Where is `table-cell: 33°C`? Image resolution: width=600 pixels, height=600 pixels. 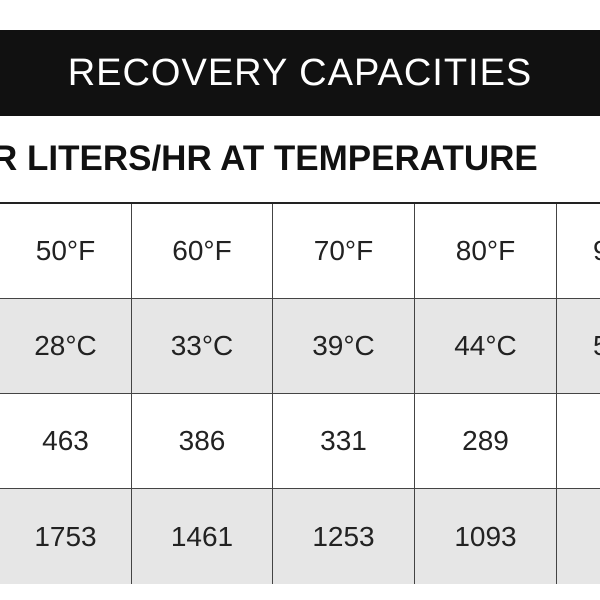
table-cell: 33°C is located at coordinates (201, 346).